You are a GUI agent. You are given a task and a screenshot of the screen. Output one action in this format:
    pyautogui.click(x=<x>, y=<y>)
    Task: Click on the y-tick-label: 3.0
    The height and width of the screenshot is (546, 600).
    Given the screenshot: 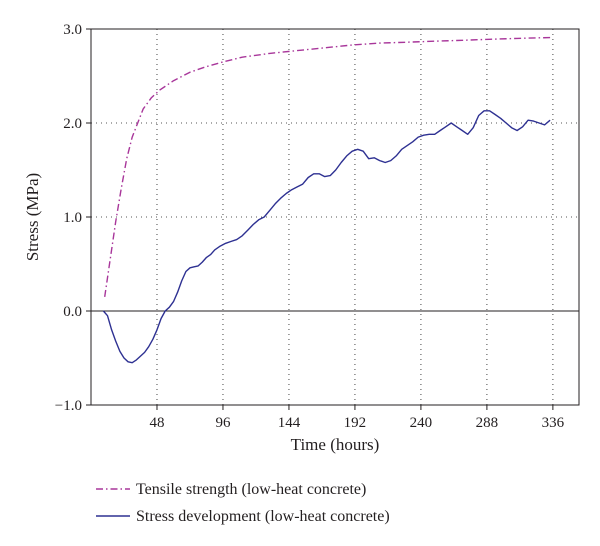 What is the action you would take?
    pyautogui.click(x=72, y=30)
    